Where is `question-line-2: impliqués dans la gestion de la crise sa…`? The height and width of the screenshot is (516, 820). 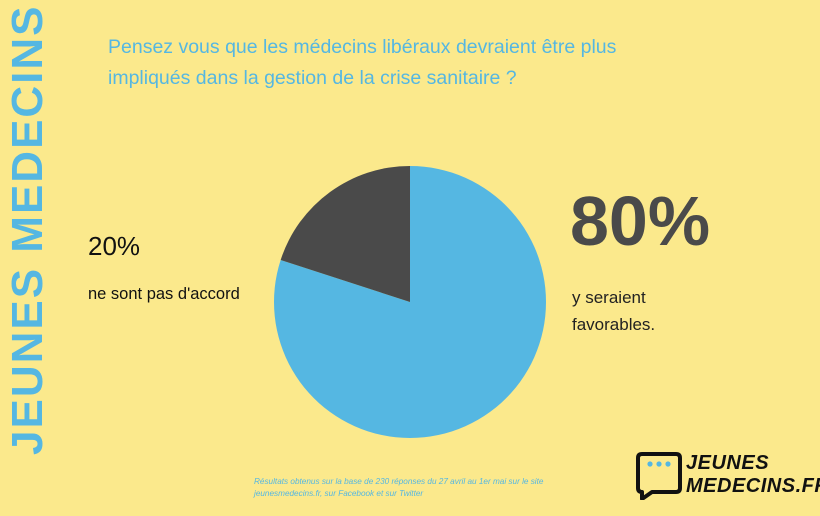 question-line-2: impliqués dans la gestion de la crise sa… is located at coordinates (312, 78).